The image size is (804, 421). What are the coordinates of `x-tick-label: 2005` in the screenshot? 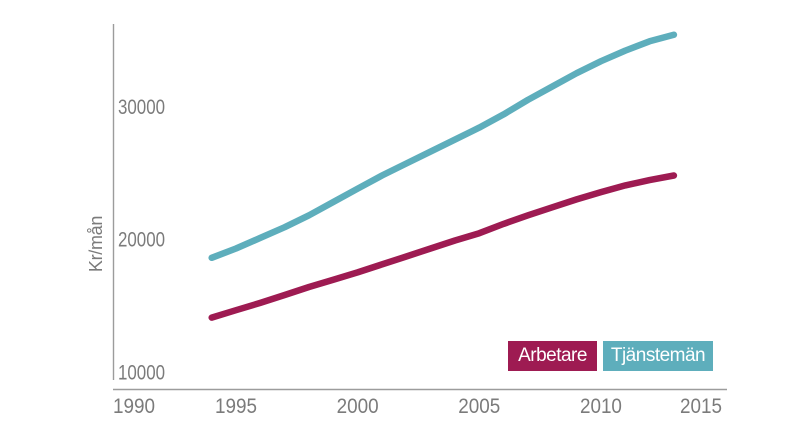 It's located at (479, 406).